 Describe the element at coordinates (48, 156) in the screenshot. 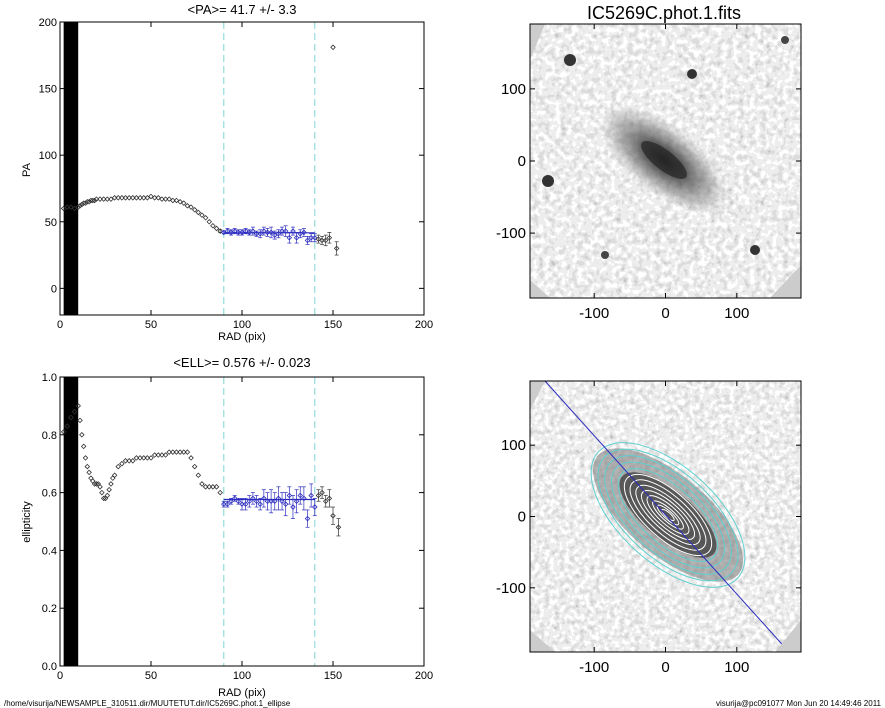

I see `pa-y-tick-label: 100` at that location.